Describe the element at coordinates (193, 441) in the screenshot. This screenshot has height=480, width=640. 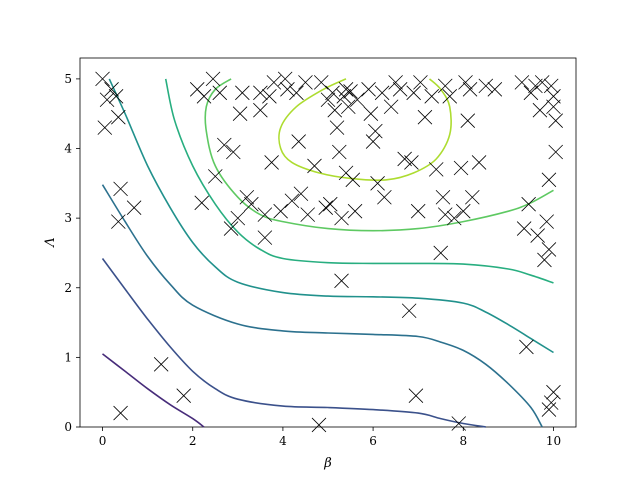
I see `x-tick-label: 2` at that location.